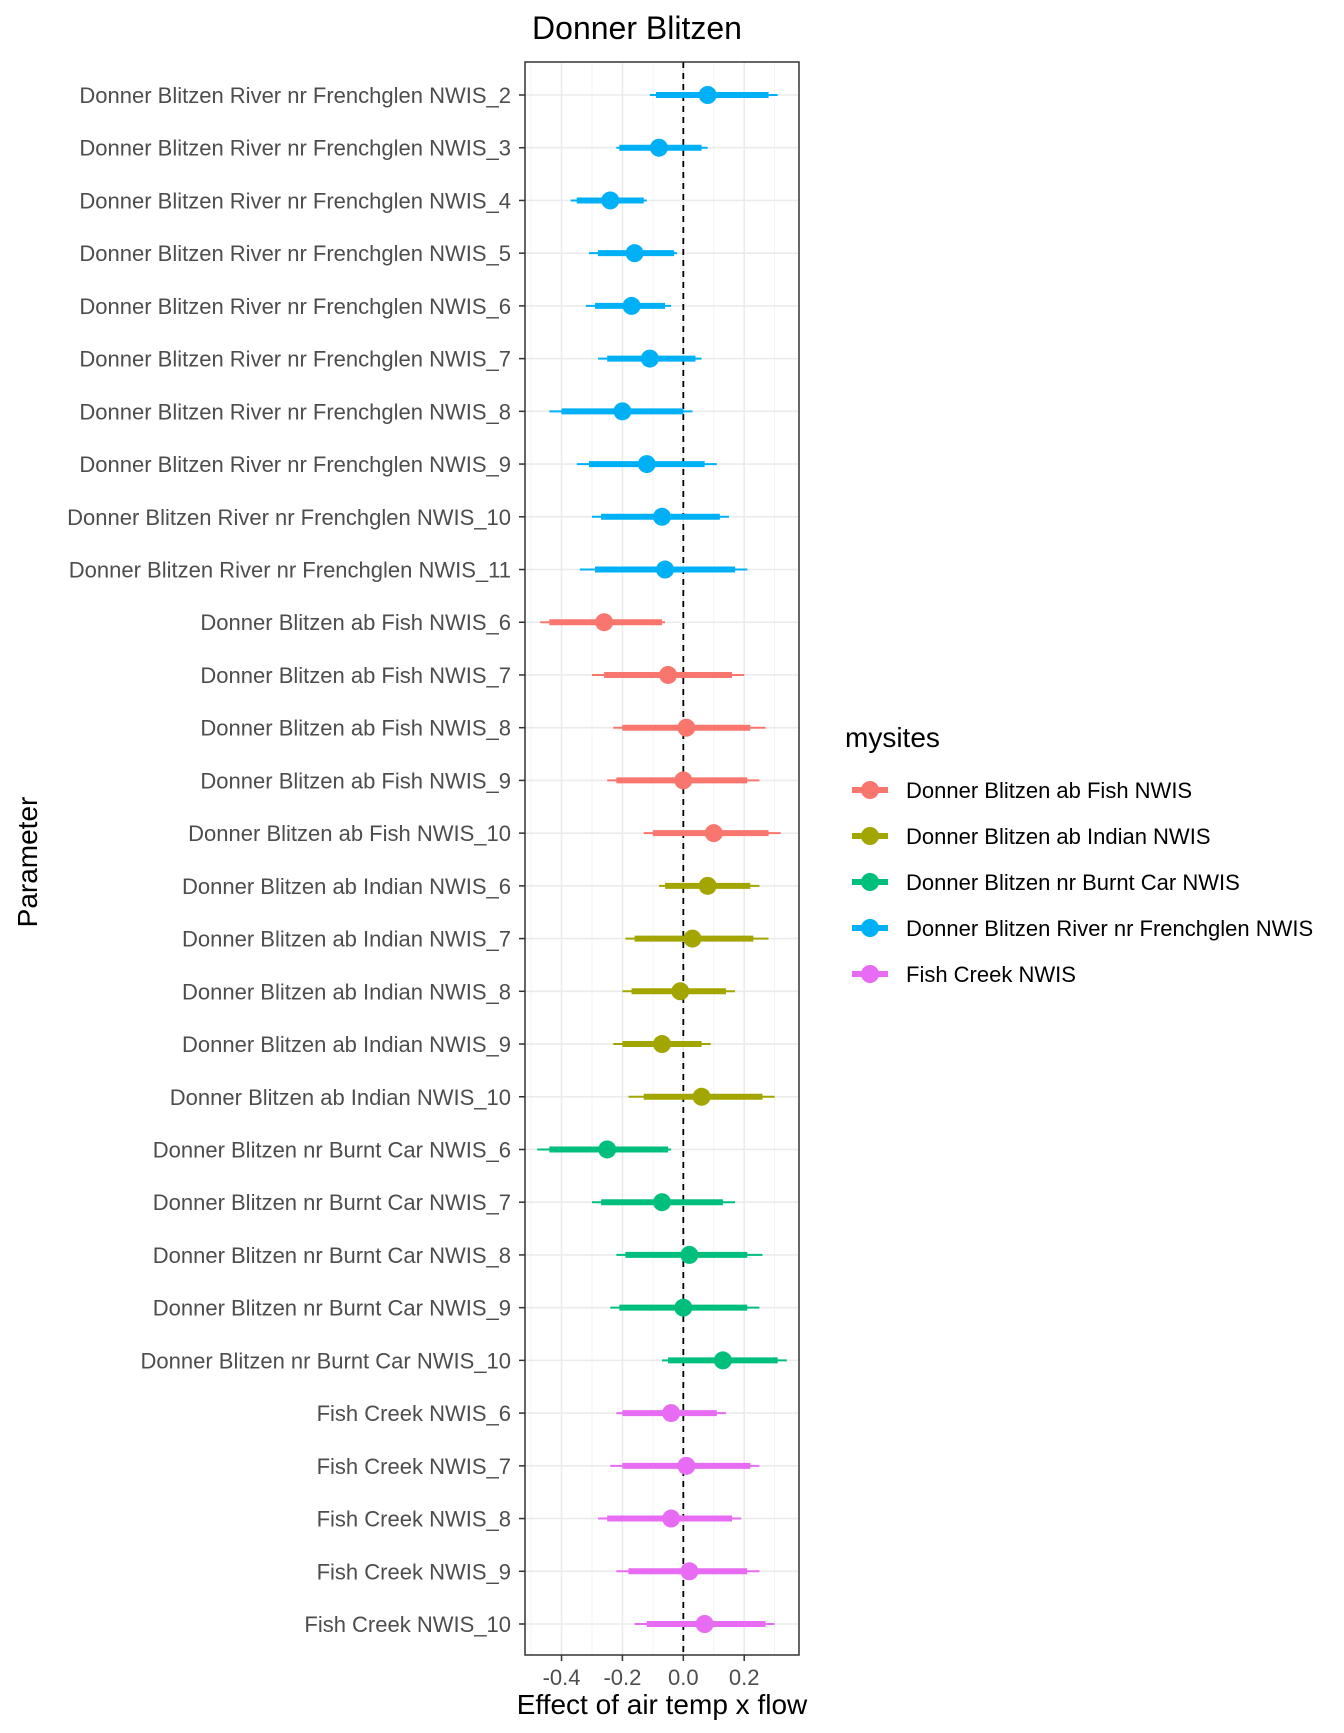 The image size is (1344, 1733). I want to click on y-tick-label: Donner Blitzen ab Fish NWIS_10, so click(349, 833).